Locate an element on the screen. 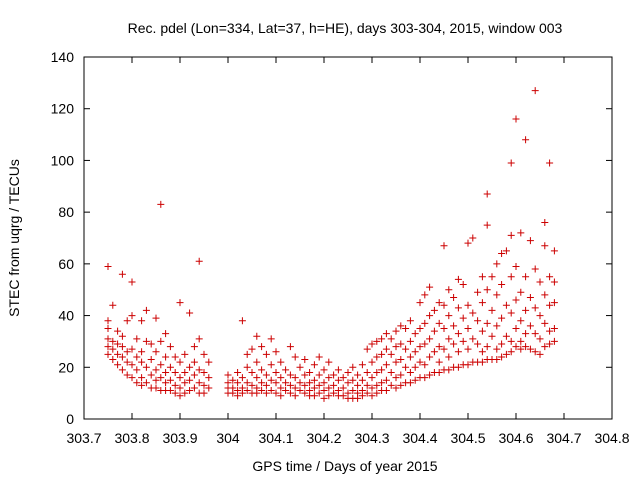 The image size is (640, 480). x-tick-label: 304.1 is located at coordinates (275, 438).